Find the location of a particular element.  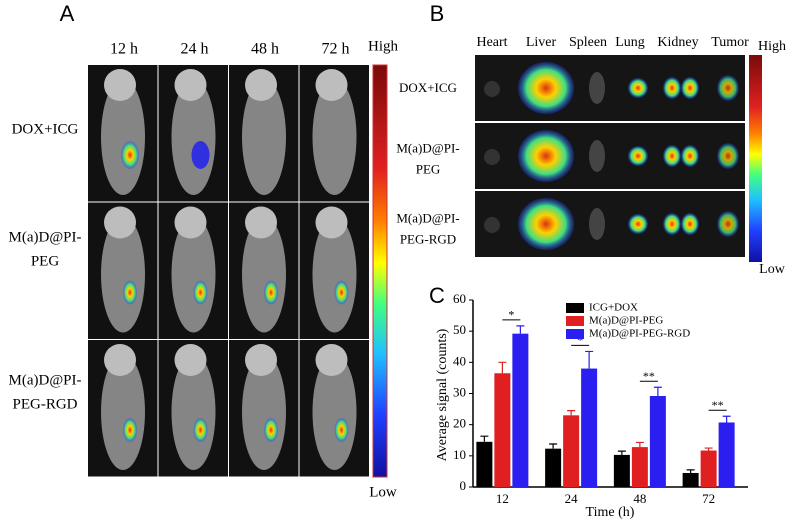

column-label: 12 h is located at coordinates (124, 49).